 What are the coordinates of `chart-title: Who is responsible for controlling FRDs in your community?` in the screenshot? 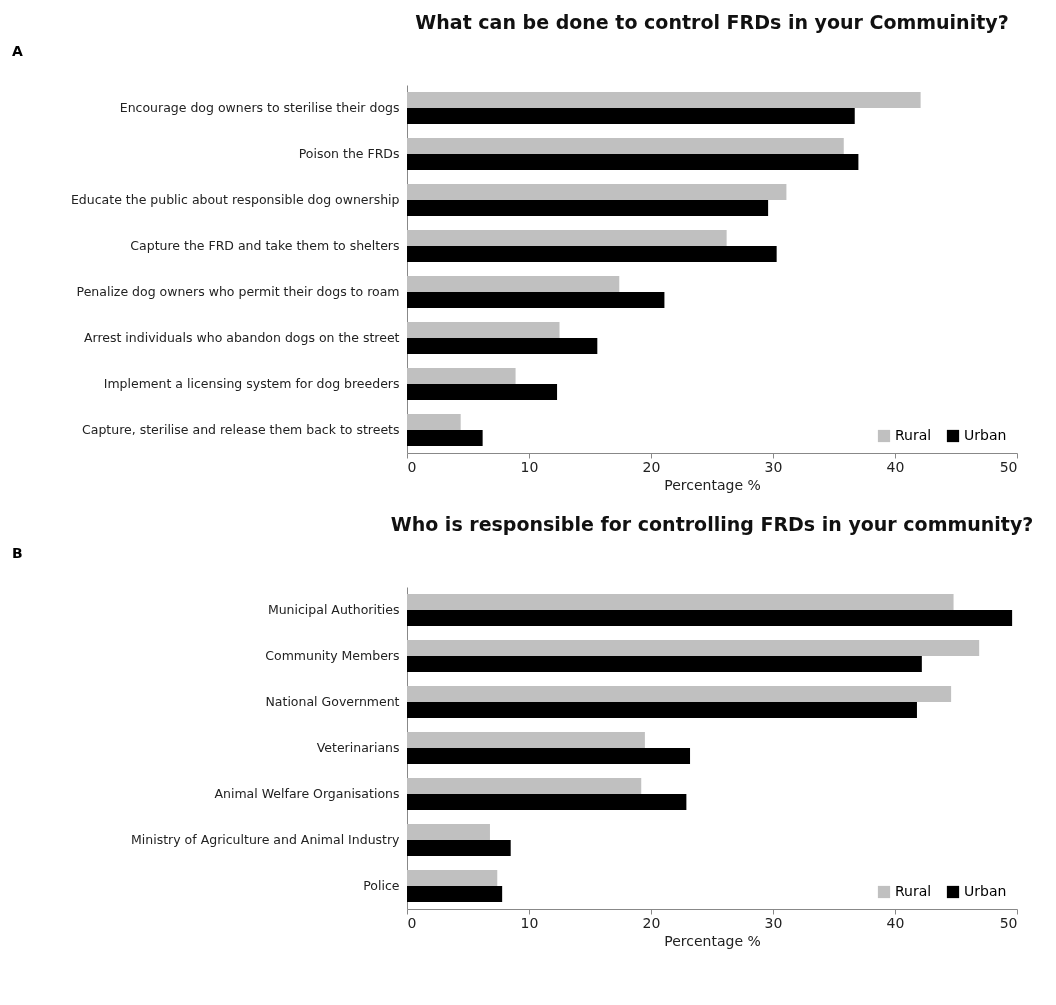 It's located at (712, 524).